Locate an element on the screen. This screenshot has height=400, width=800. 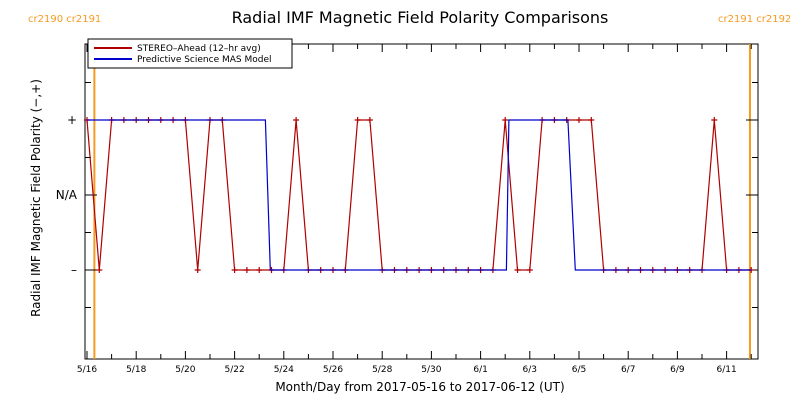
x-tick-label: 6/9 is located at coordinates (677, 370).